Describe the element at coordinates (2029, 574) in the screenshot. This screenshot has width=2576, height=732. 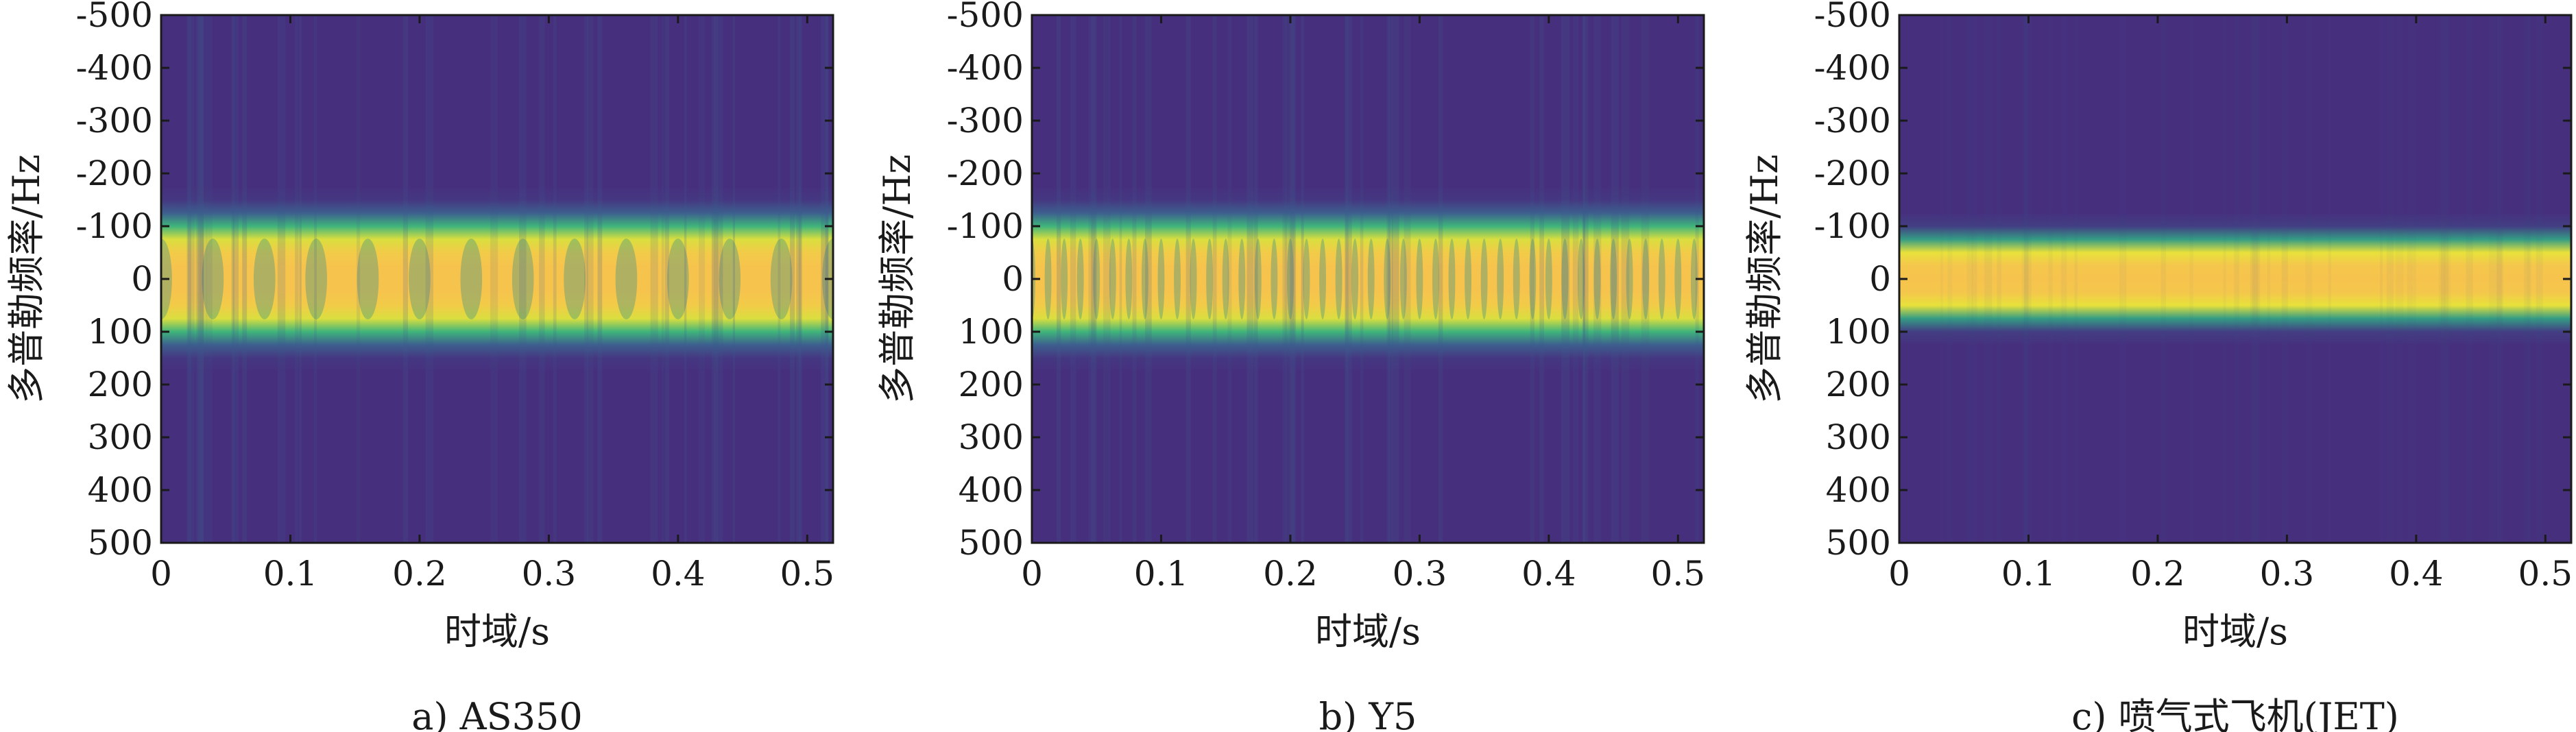
I see `x-tick-label: 0.1` at that location.